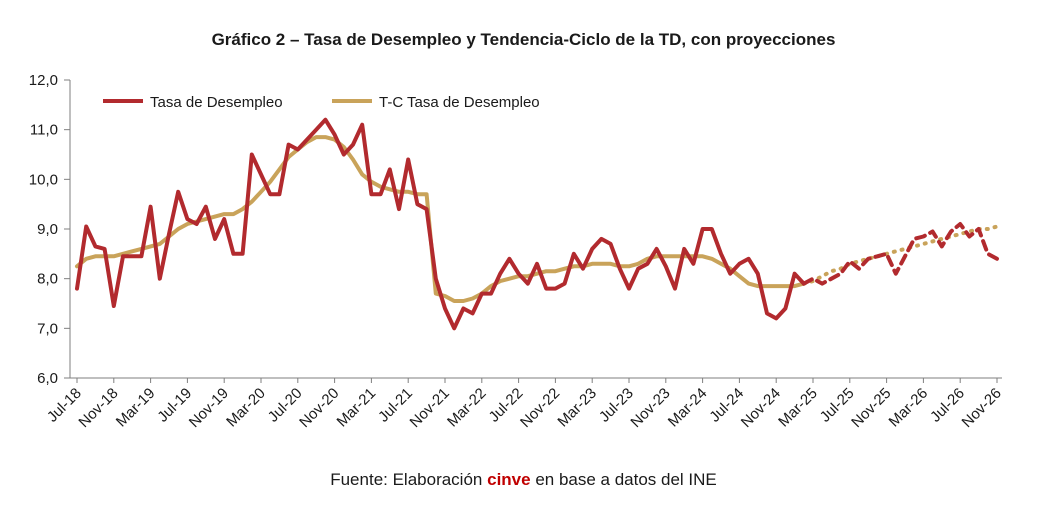 The width and height of the screenshot is (1047, 507). Describe the element at coordinates (216, 102) in the screenshot. I see `legend-label-series-1: Tasa de Desempleo` at that location.